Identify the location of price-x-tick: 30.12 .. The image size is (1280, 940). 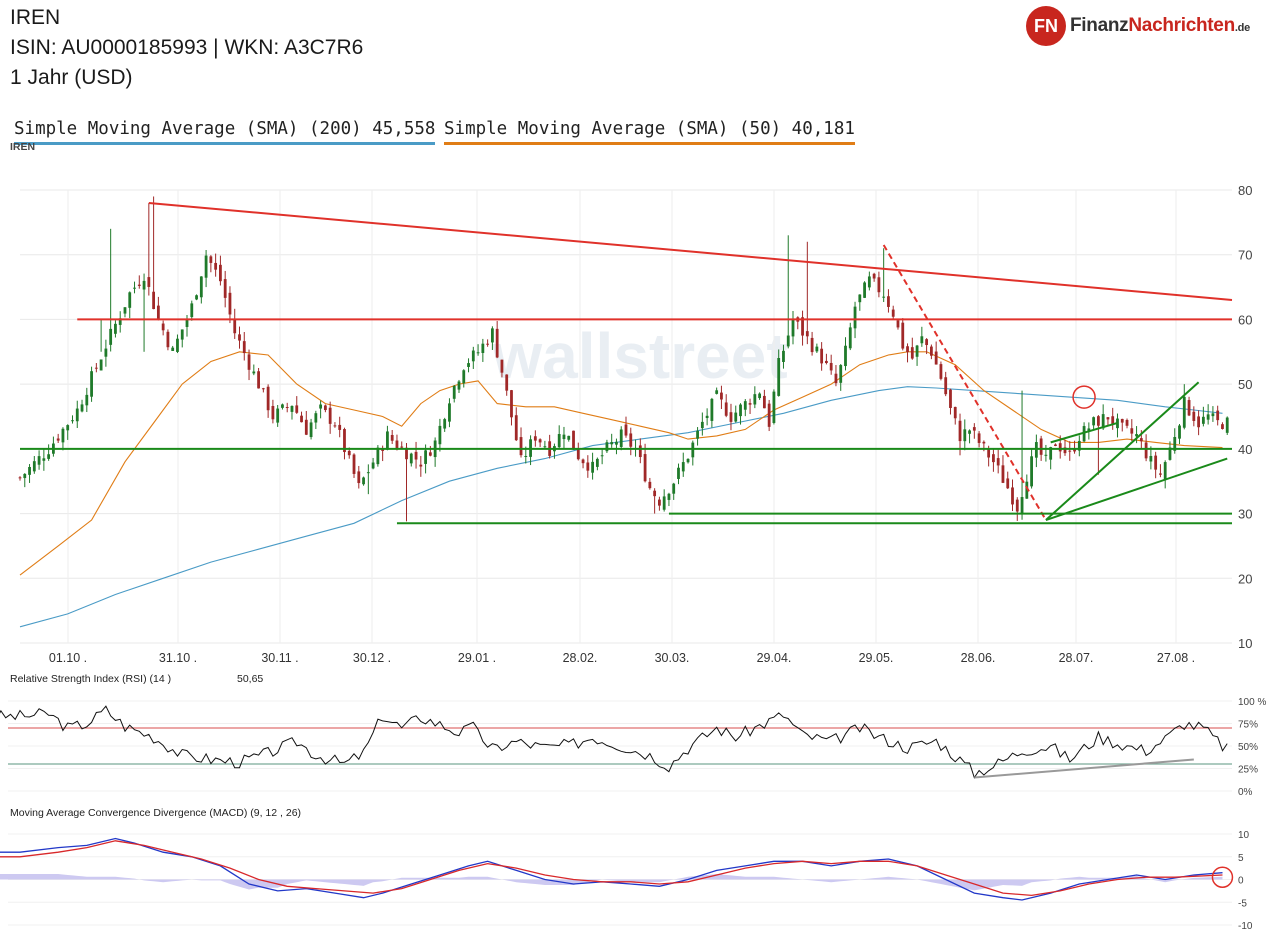
(372, 658).